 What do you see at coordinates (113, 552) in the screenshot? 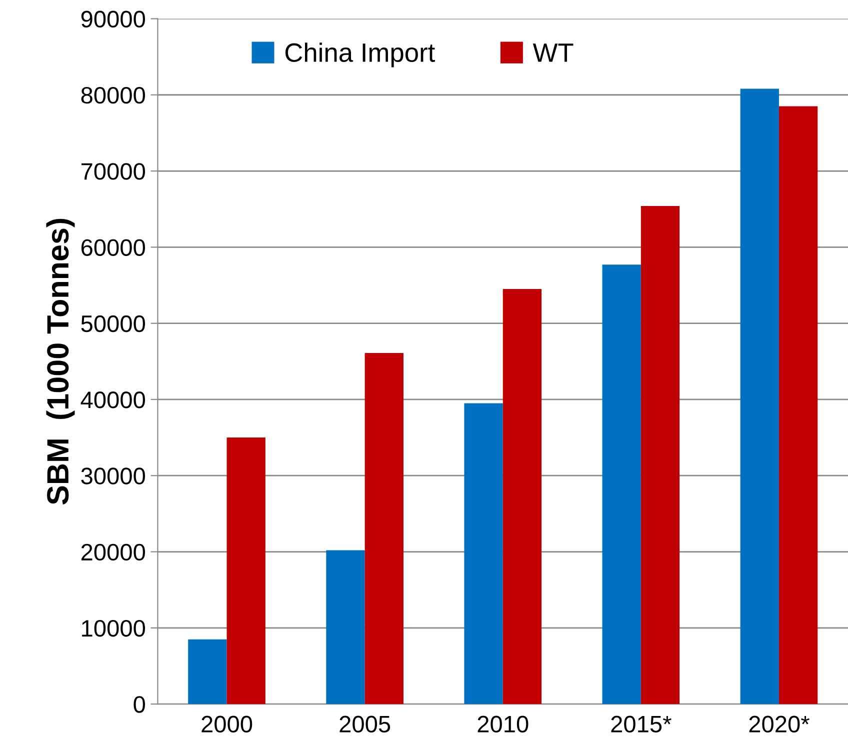
I see `y-tick-label: 20000` at bounding box center [113, 552].